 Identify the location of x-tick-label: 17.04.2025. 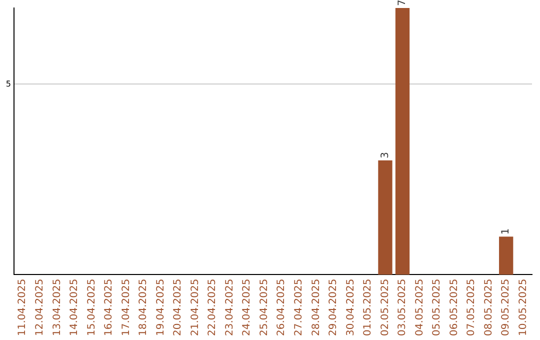
(126, 307).